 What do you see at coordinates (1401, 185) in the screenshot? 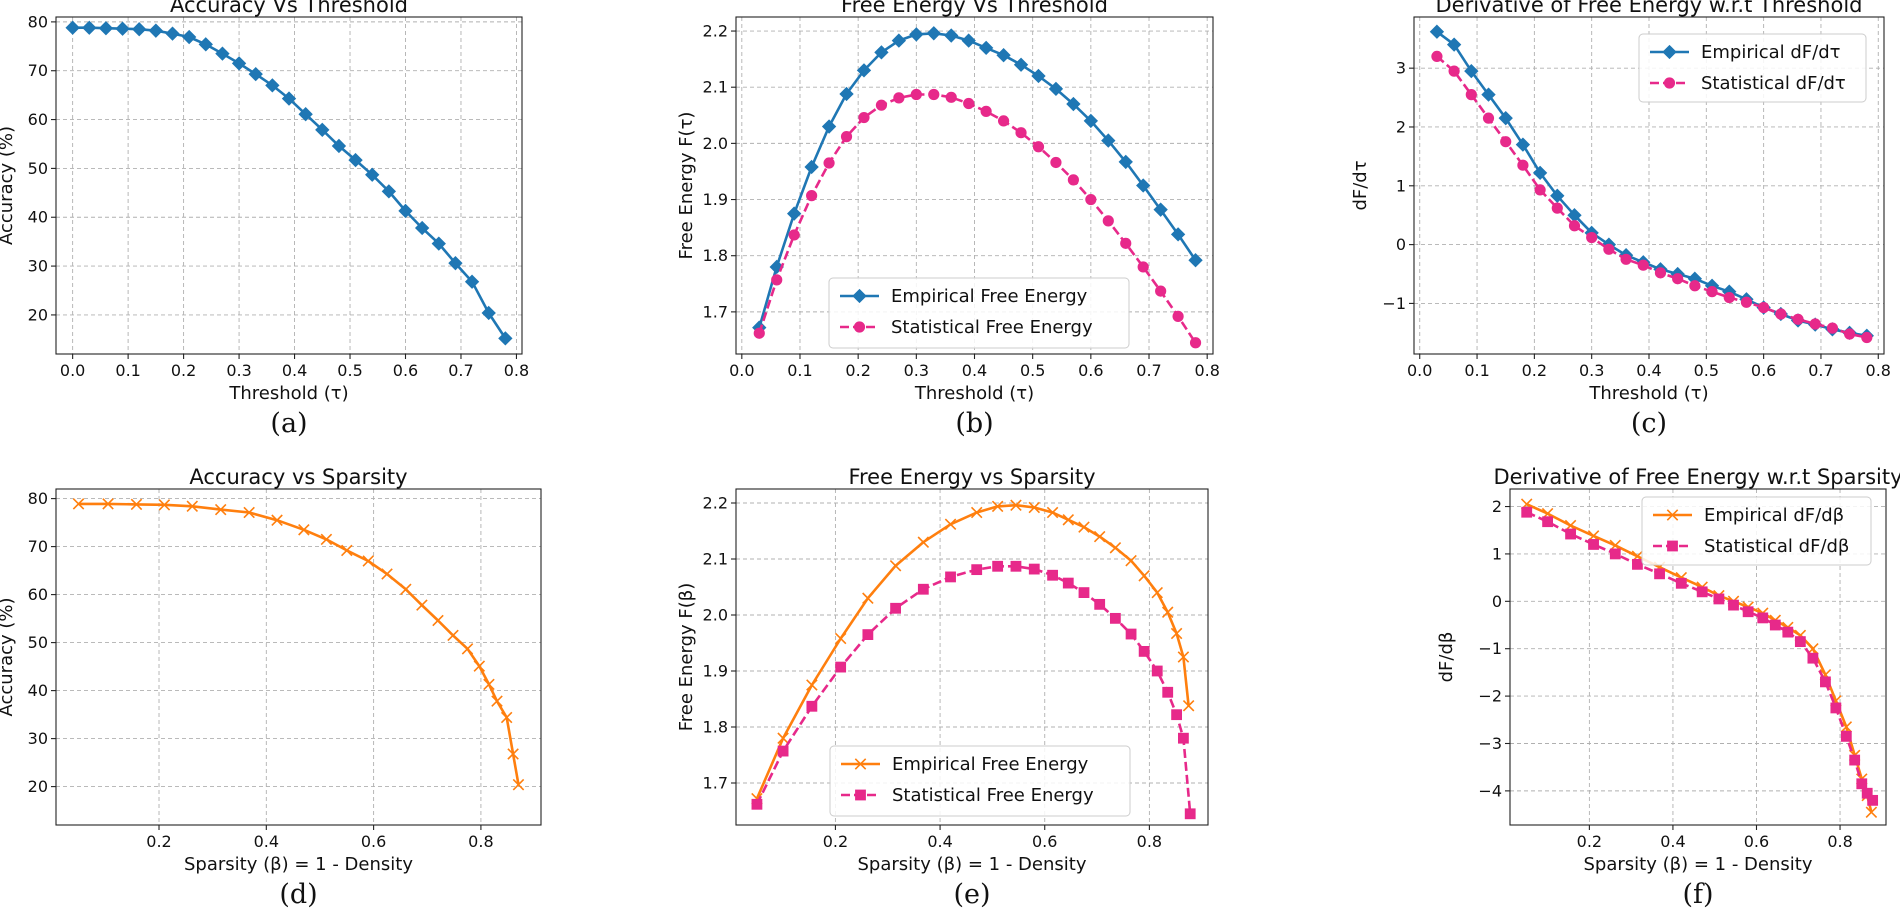
I see `y-tick-label: 1` at bounding box center [1401, 185].